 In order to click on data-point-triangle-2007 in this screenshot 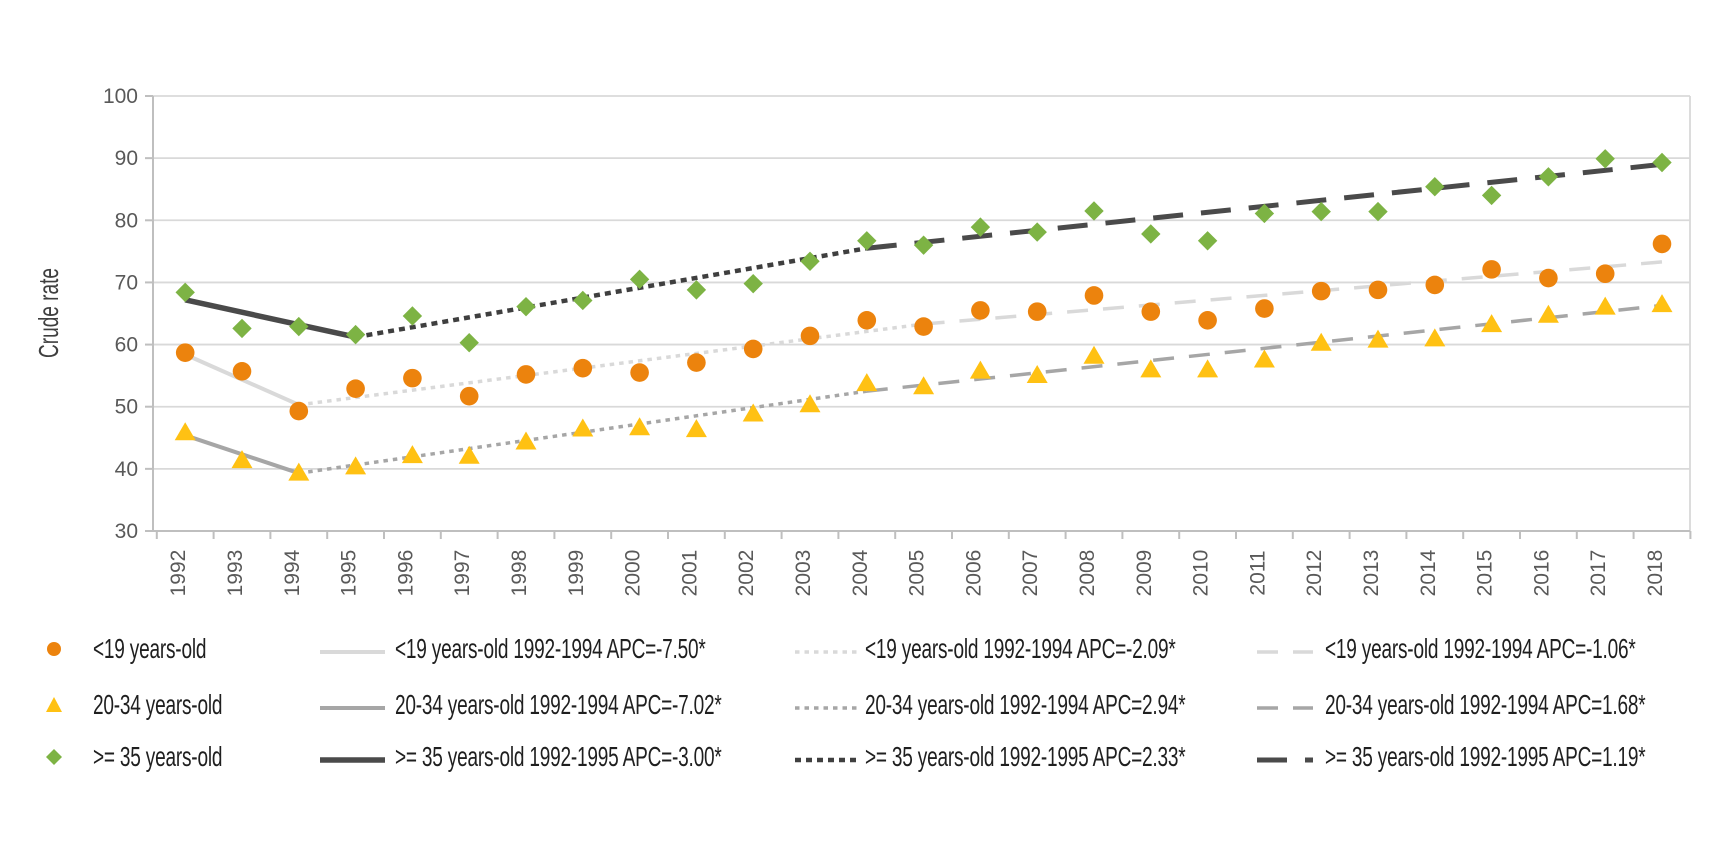, I will do `click(1037, 374)`.